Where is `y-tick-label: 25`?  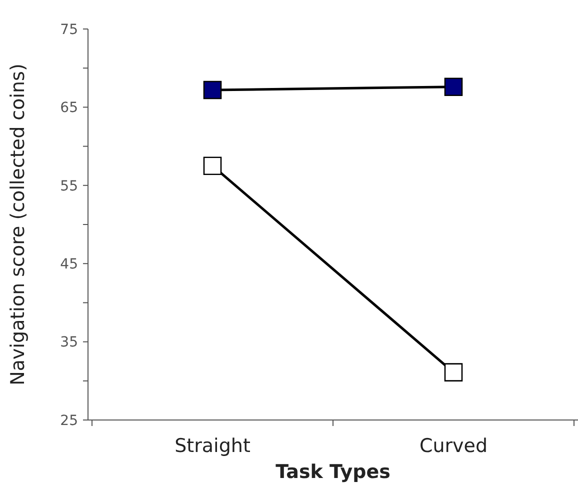 y-tick-label: 25 is located at coordinates (69, 420).